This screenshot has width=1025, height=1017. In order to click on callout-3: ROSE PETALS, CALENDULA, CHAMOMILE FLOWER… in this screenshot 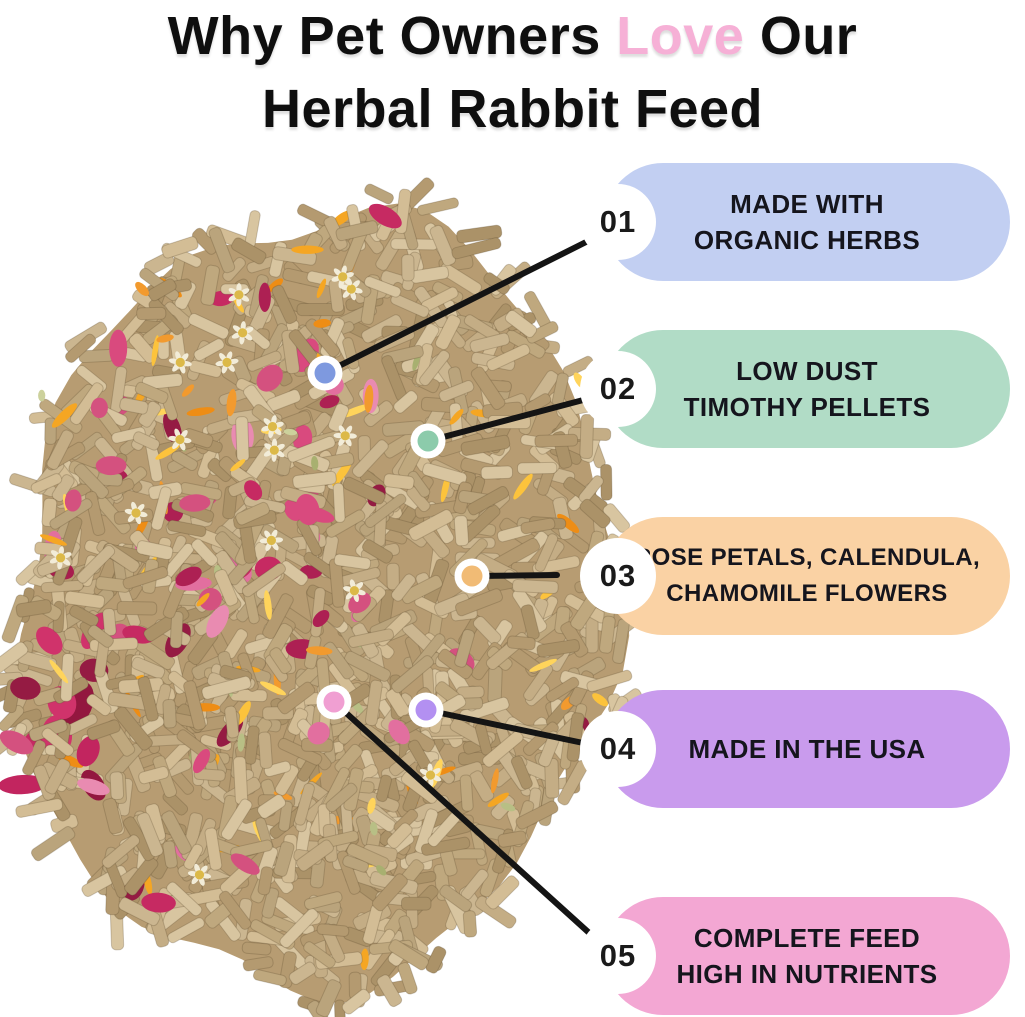, I will do `click(795, 576)`.